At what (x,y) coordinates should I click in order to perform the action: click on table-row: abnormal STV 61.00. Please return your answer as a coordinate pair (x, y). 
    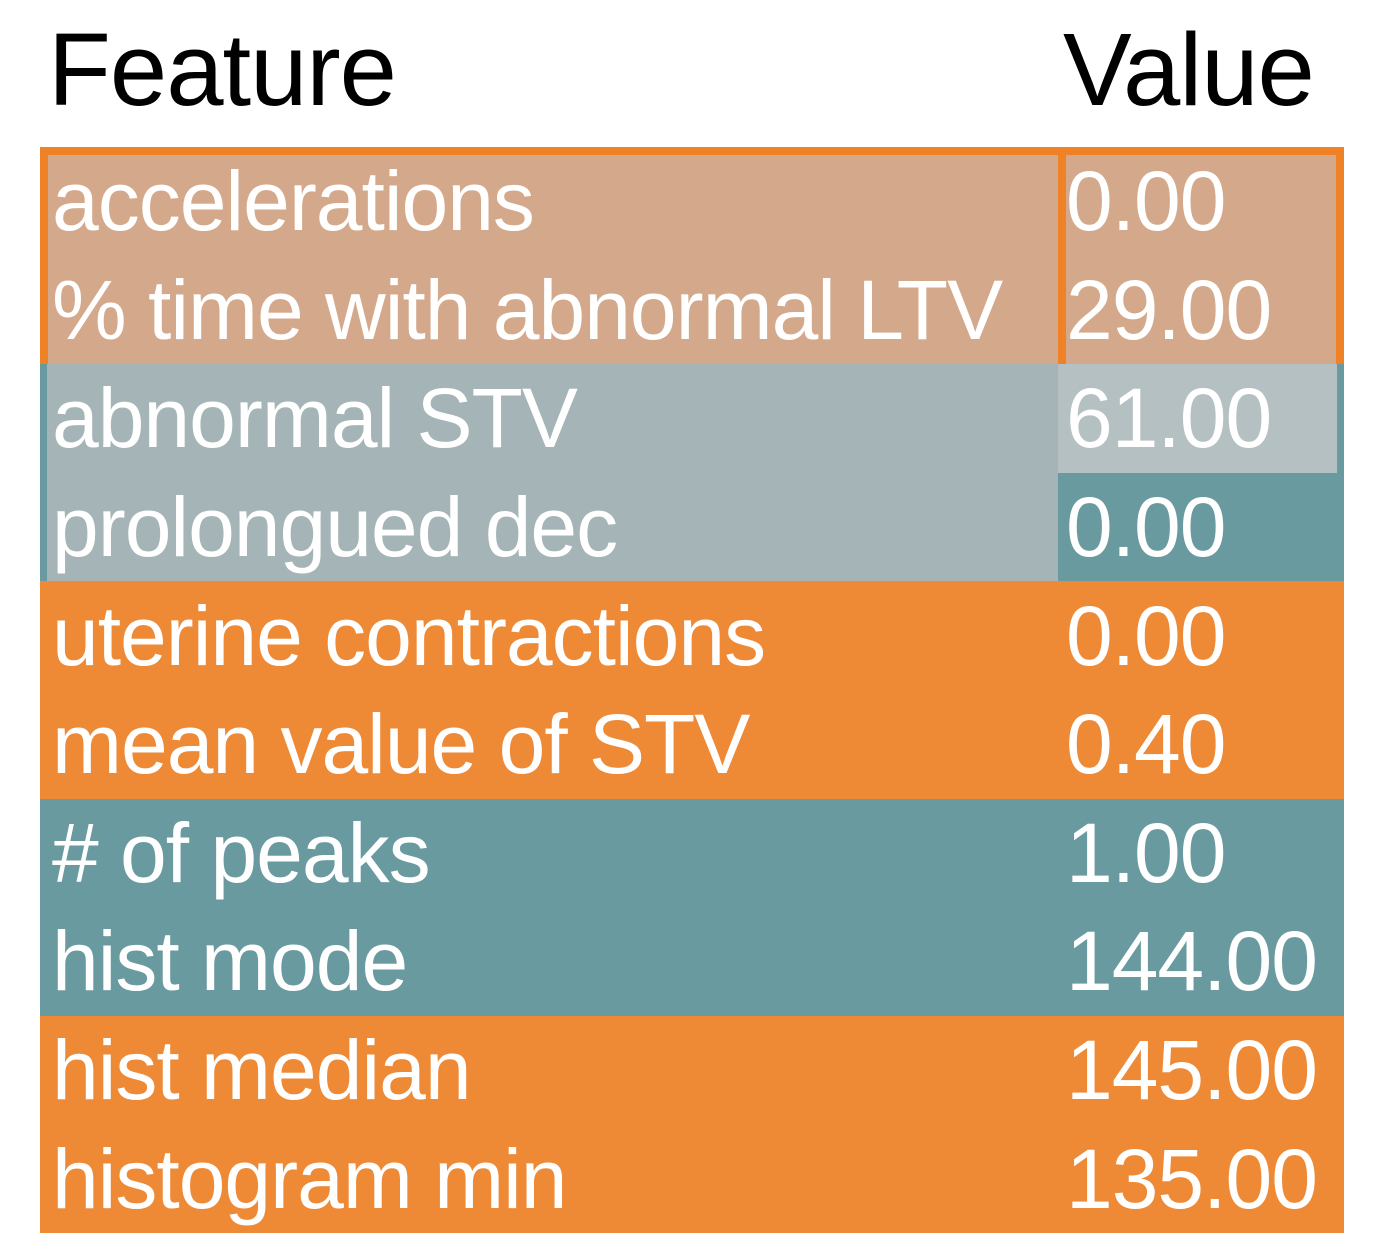
    Looking at the image, I should click on (692, 418).